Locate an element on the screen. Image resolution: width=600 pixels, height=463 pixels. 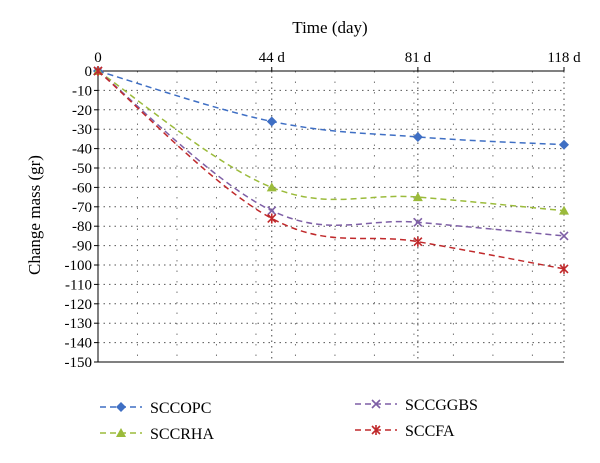
y-tick-label: -40 is located at coordinates (82, 150).